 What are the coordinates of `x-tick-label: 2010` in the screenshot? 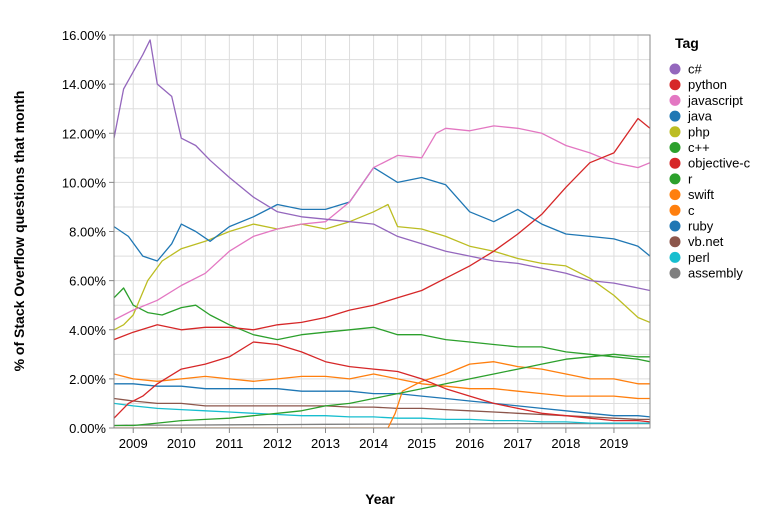 It's located at (181, 443).